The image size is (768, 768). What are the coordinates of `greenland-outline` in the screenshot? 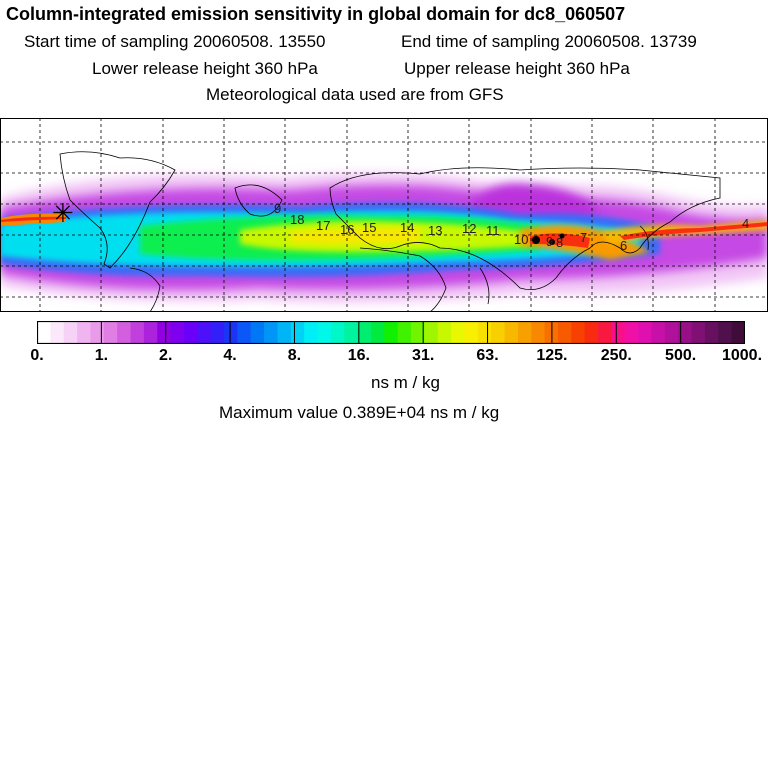 It's located at (258, 200).